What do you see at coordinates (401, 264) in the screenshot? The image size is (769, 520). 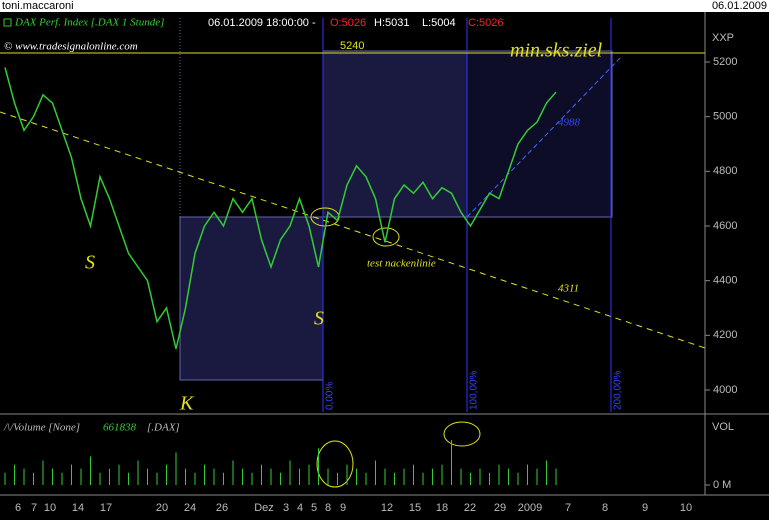 I see `annotation: test nackenlinie` at bounding box center [401, 264].